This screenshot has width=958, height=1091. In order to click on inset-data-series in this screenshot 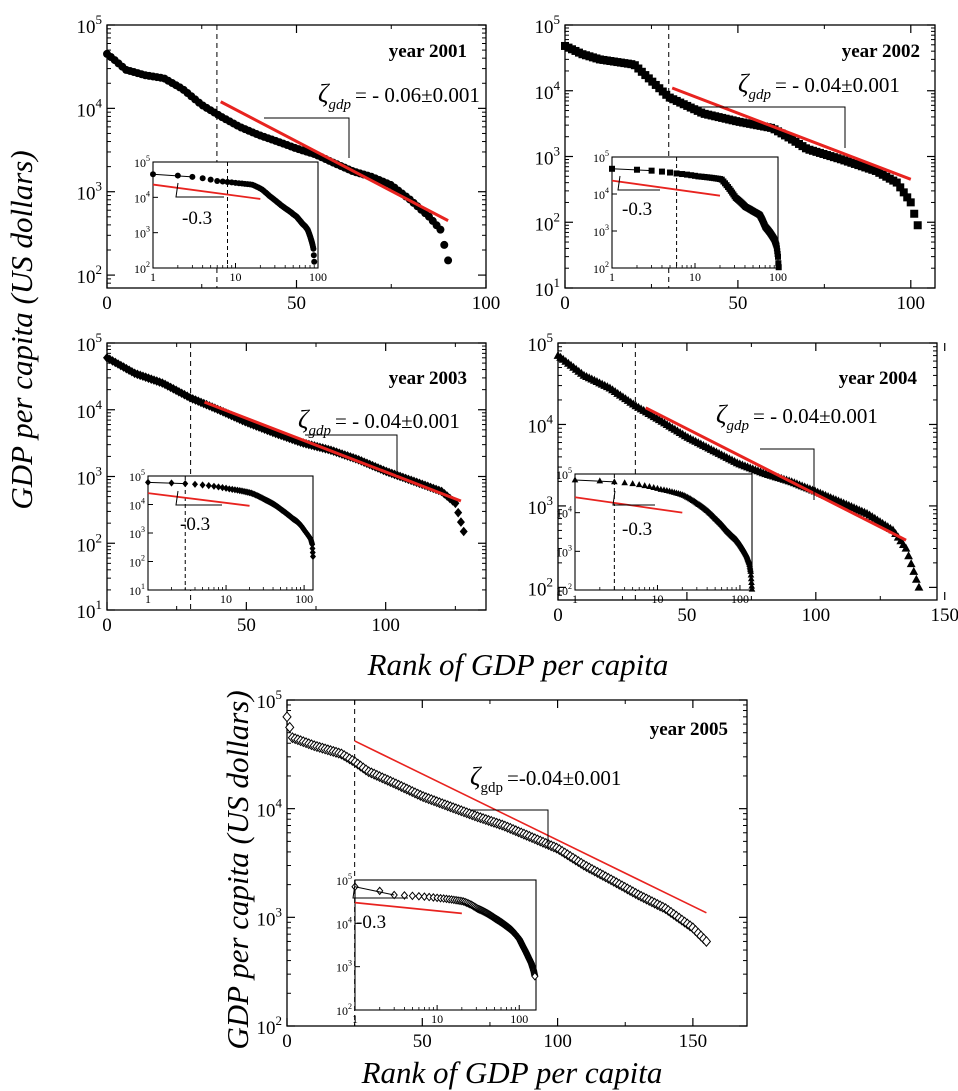, I will do `click(234, 218)`.